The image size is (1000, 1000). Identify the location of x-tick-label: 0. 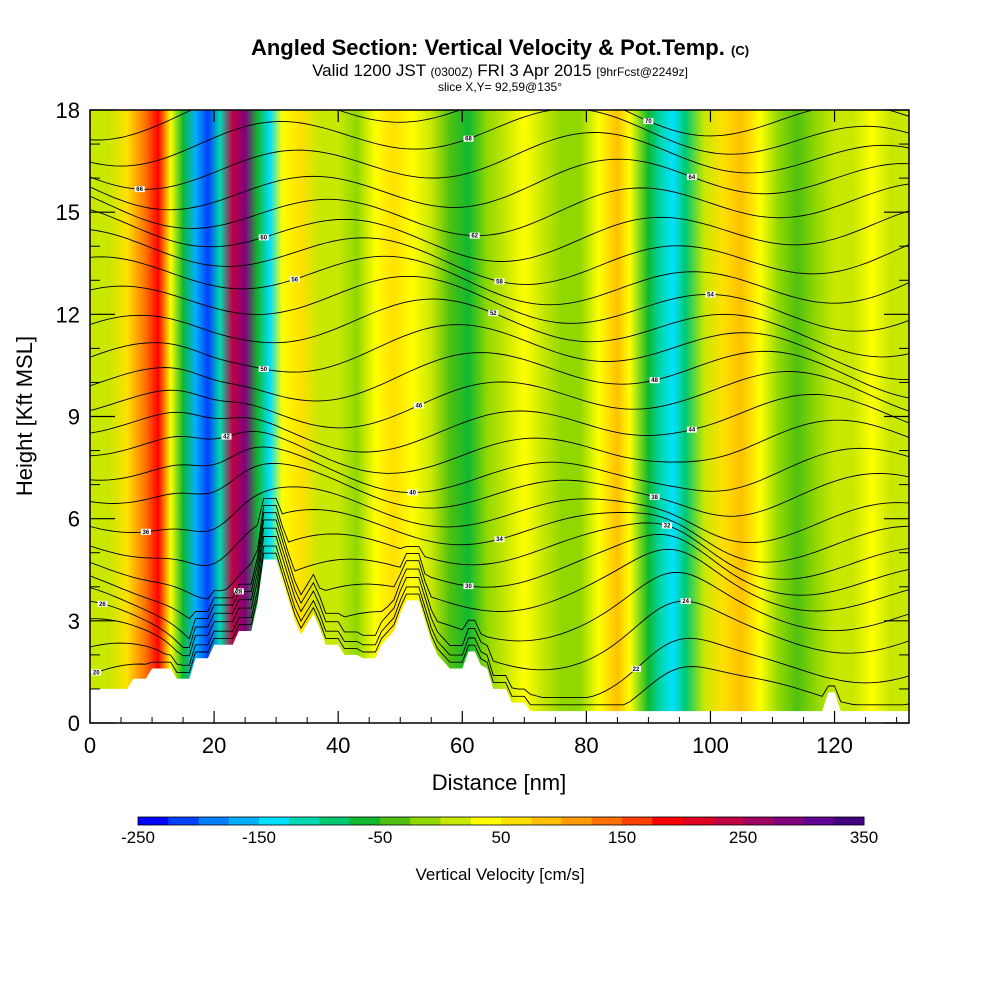
(90, 745).